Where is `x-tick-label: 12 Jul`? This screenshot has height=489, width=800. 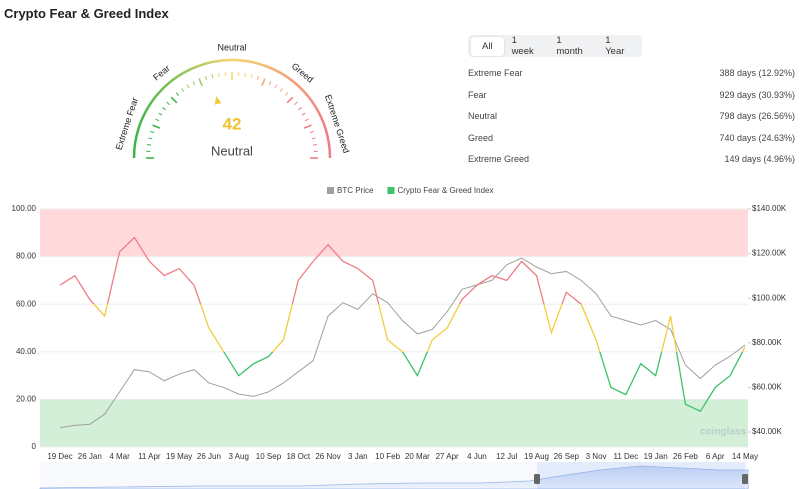 x-tick-label: 12 Jul is located at coordinates (507, 456).